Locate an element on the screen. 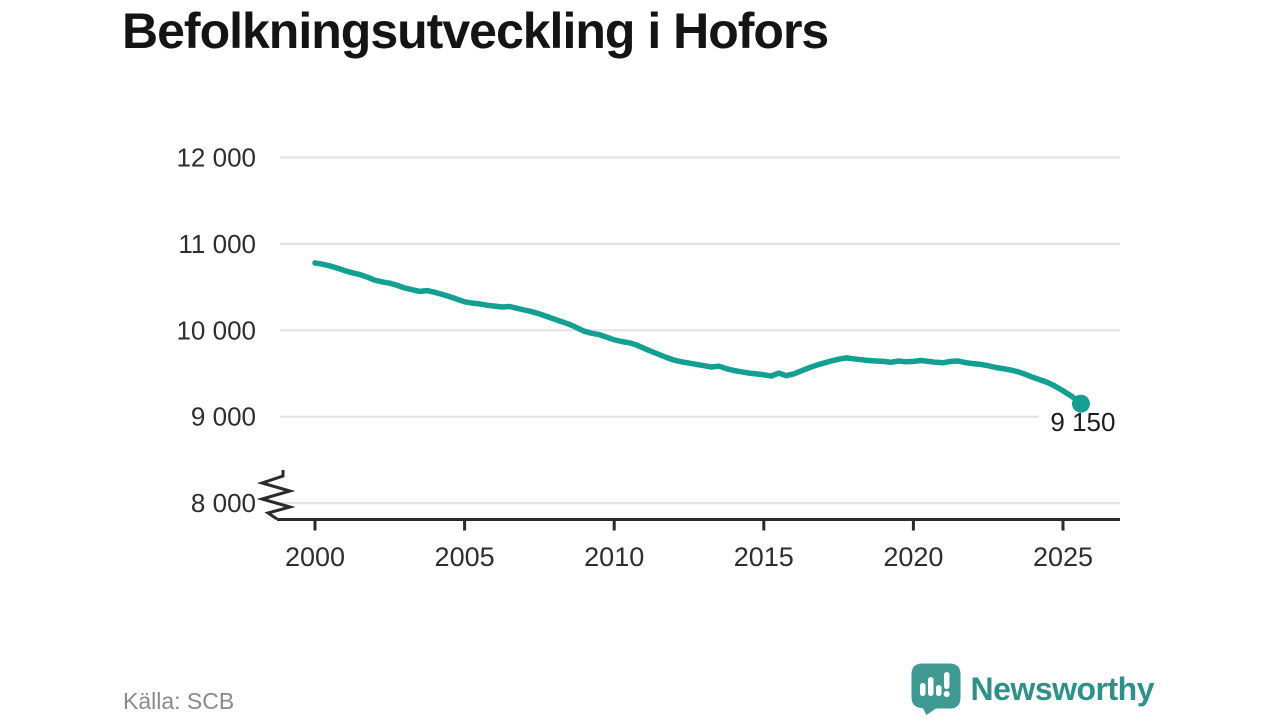 This screenshot has width=1280, height=720. y-tick-label-11000: 11 000 is located at coordinates (217, 244).